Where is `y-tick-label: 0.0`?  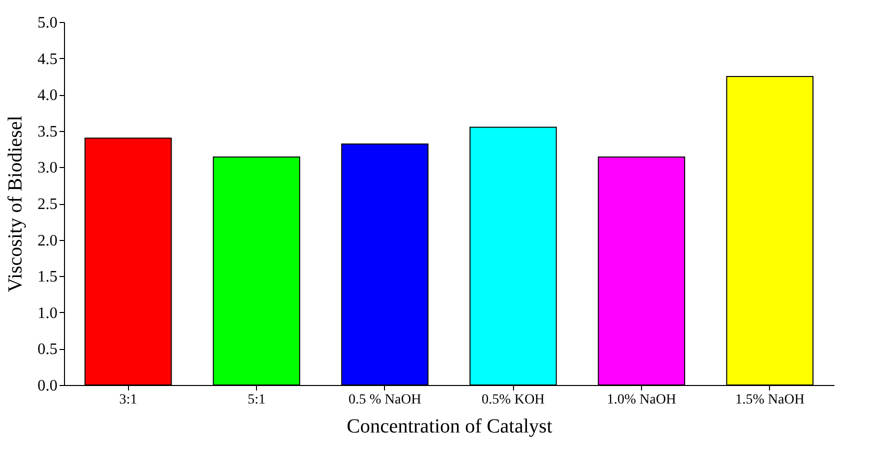
y-tick-label: 0.0 is located at coordinates (48, 386).